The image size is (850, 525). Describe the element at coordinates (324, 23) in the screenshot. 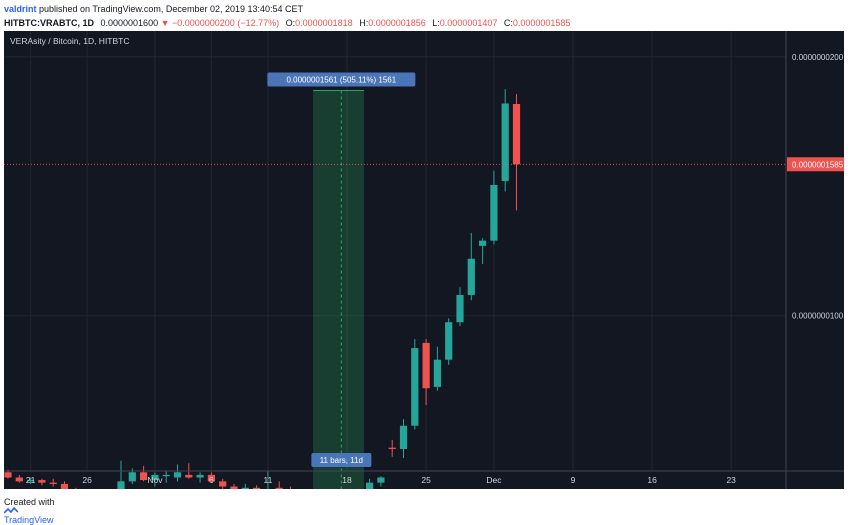

I see `open-value: 0.0000001818` at that location.